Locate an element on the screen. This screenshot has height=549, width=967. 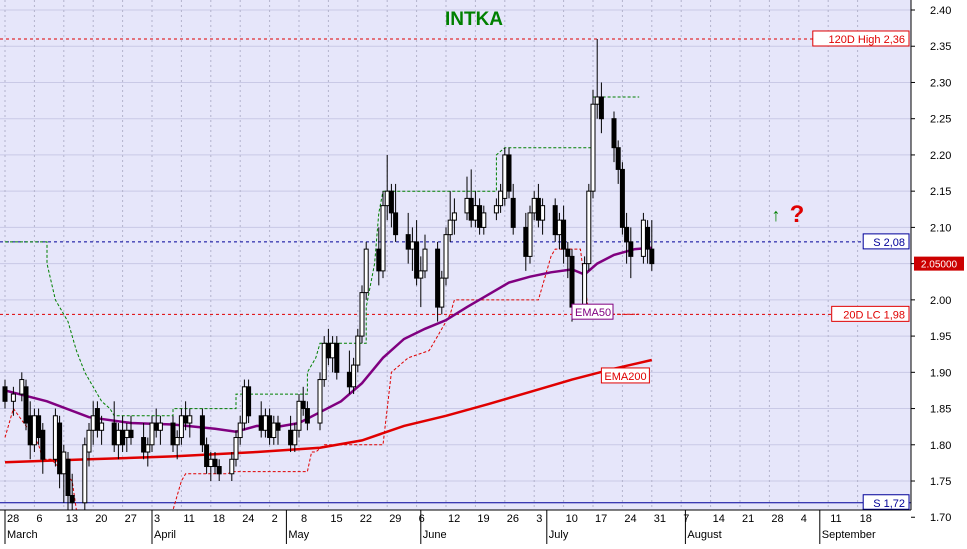
y-tick-label: 2.30 is located at coordinates (940, 83).